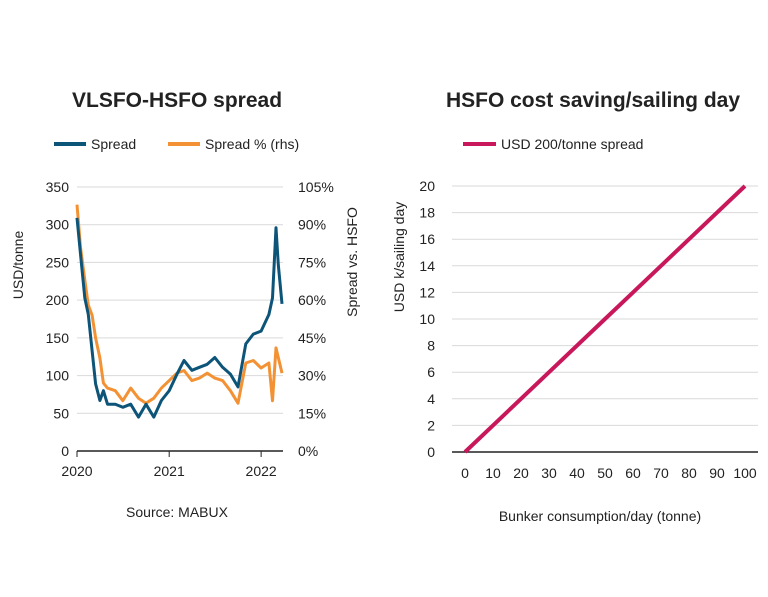 This screenshot has width=768, height=597. What do you see at coordinates (577, 473) in the screenshot?
I see `x-tick-label: 40` at bounding box center [577, 473].